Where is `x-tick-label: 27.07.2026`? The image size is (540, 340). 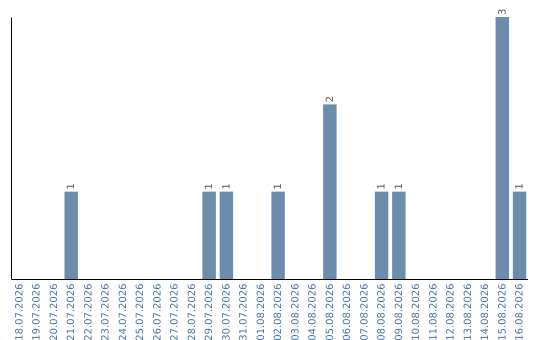 x-tick-label: 27.07.2026 is located at coordinates (175, 312).